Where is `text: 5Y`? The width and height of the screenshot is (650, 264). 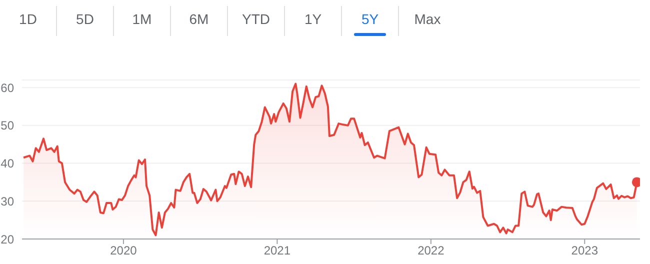
text: 5Y is located at coordinates (370, 21).